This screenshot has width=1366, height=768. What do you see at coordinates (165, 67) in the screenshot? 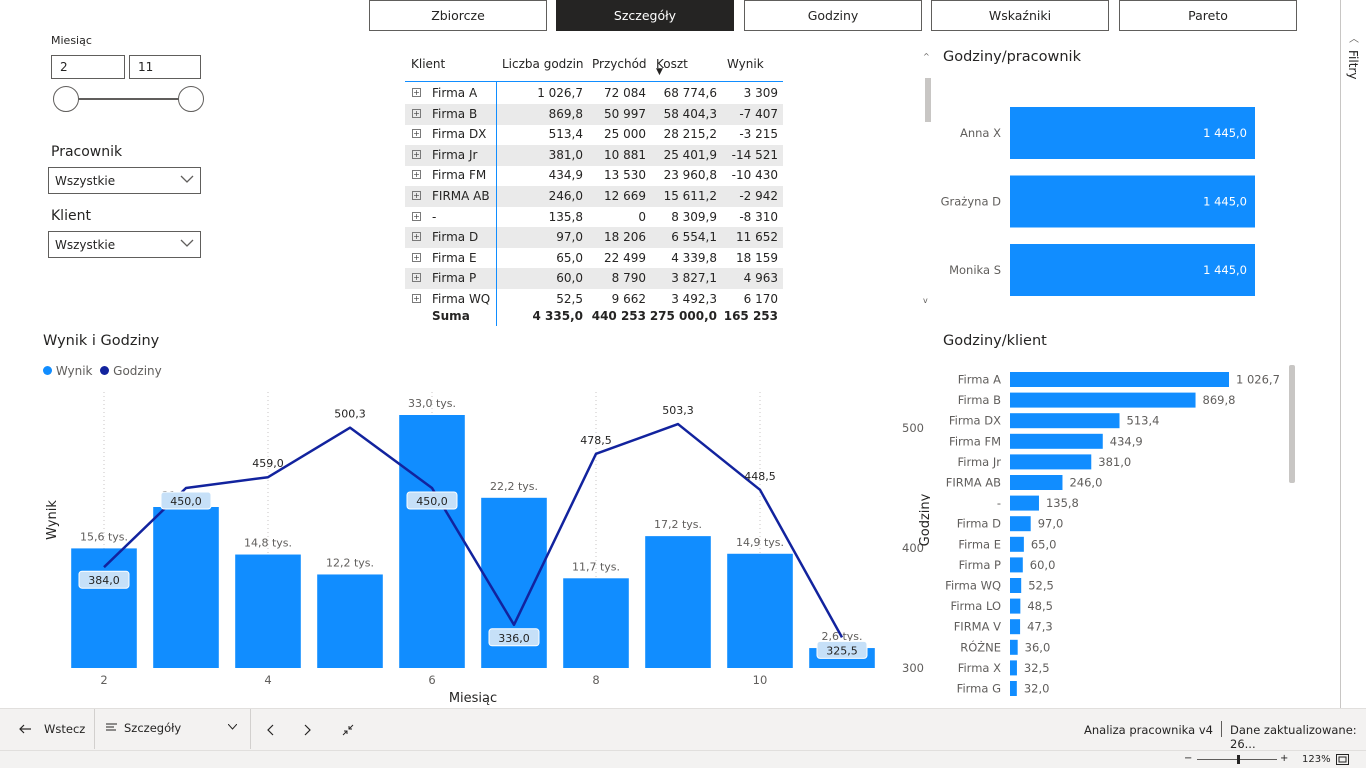
I see `month-to-input: 11` at bounding box center [165, 67].